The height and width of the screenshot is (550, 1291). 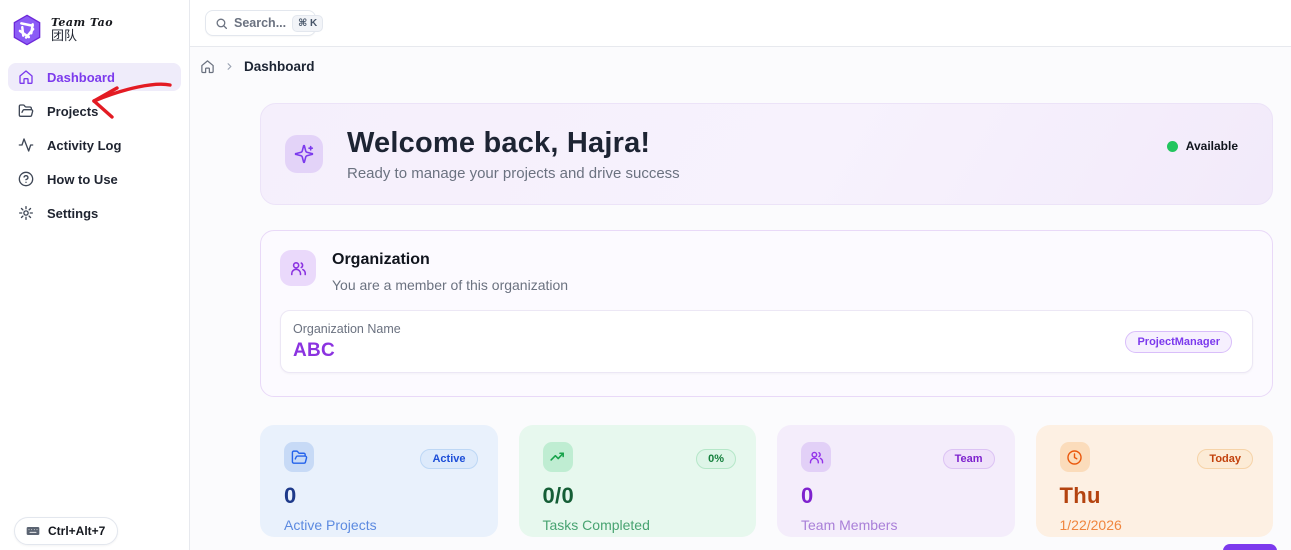 I want to click on organization-title: Organization, so click(x=381, y=259).